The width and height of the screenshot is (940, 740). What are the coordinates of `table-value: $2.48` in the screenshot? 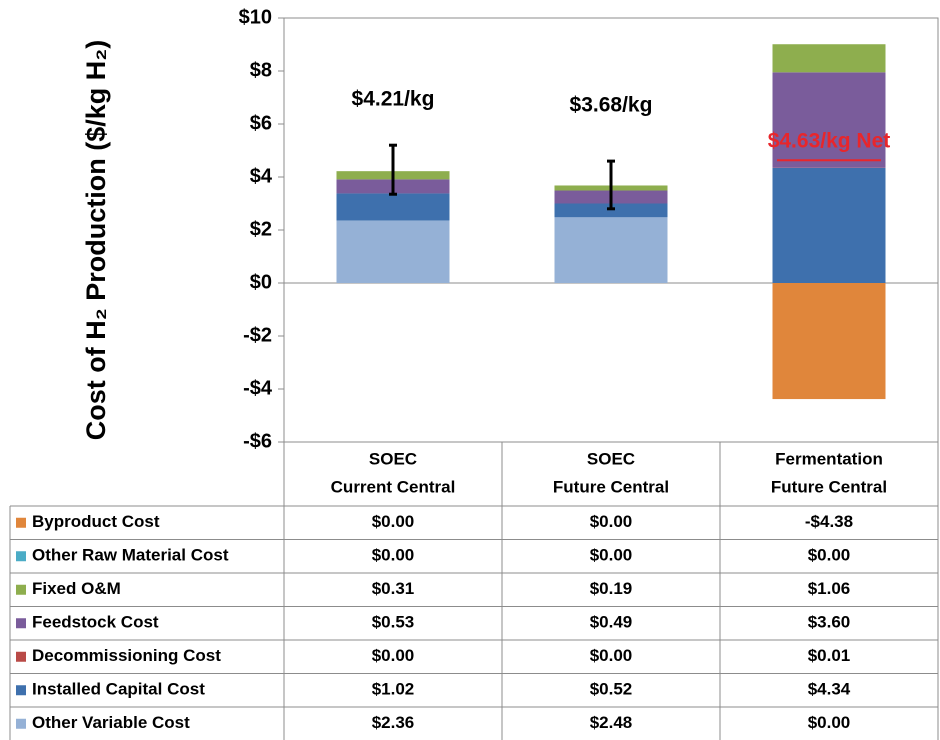 It's located at (611, 722).